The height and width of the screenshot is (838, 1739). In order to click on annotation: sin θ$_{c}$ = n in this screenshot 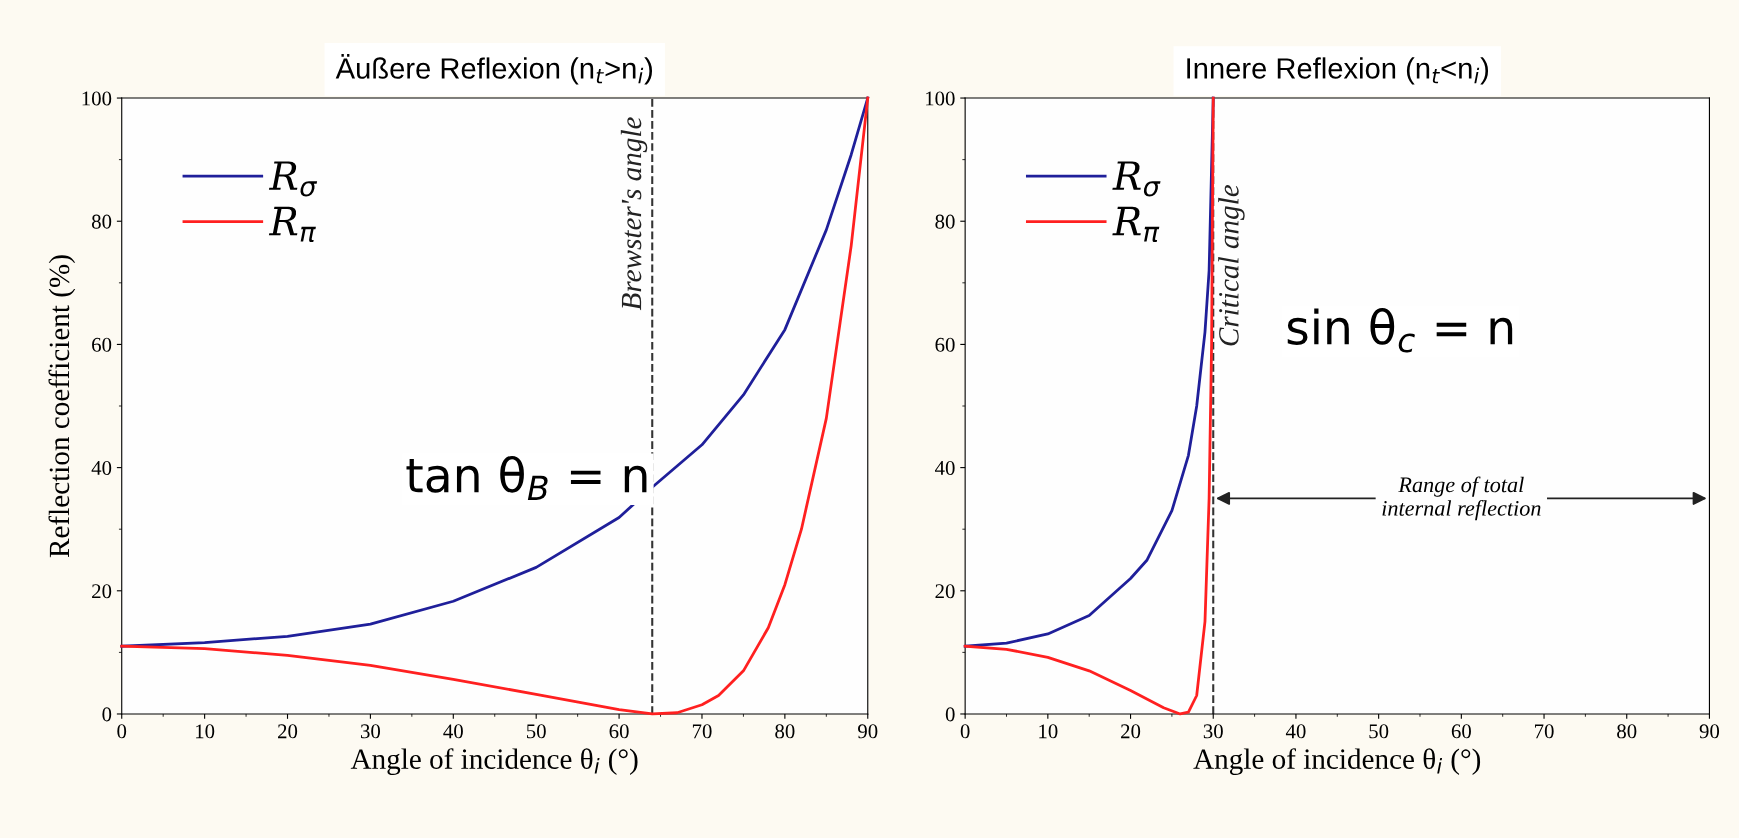, I will do `click(1400, 330)`.